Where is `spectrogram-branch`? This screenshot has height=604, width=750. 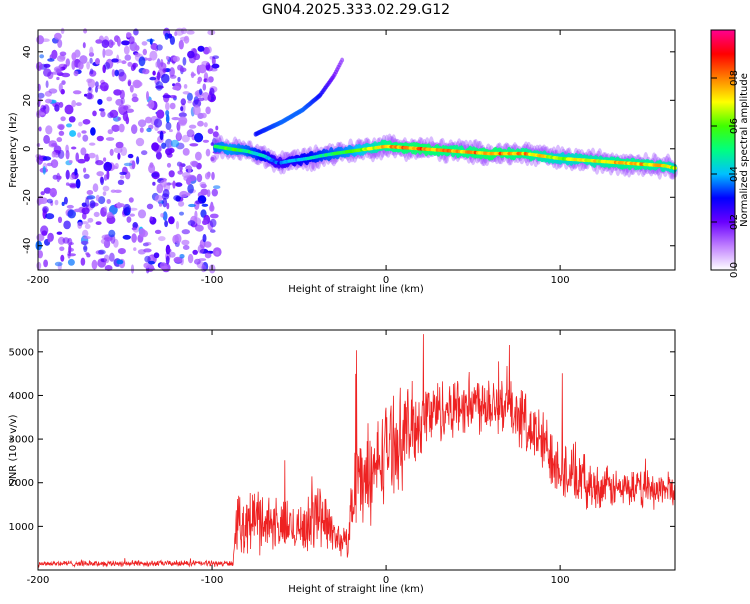
spectrogram-branch is located at coordinates (299, 97).